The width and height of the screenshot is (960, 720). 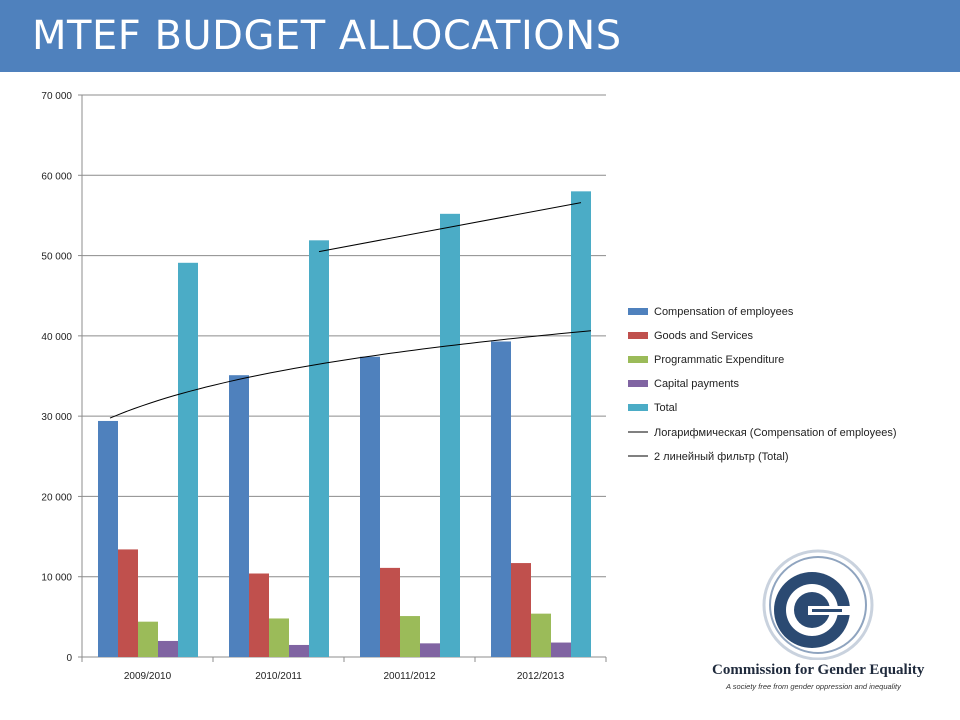 What do you see at coordinates (818, 670) in the screenshot?
I see `logo-name: Commission for Gender Equality` at bounding box center [818, 670].